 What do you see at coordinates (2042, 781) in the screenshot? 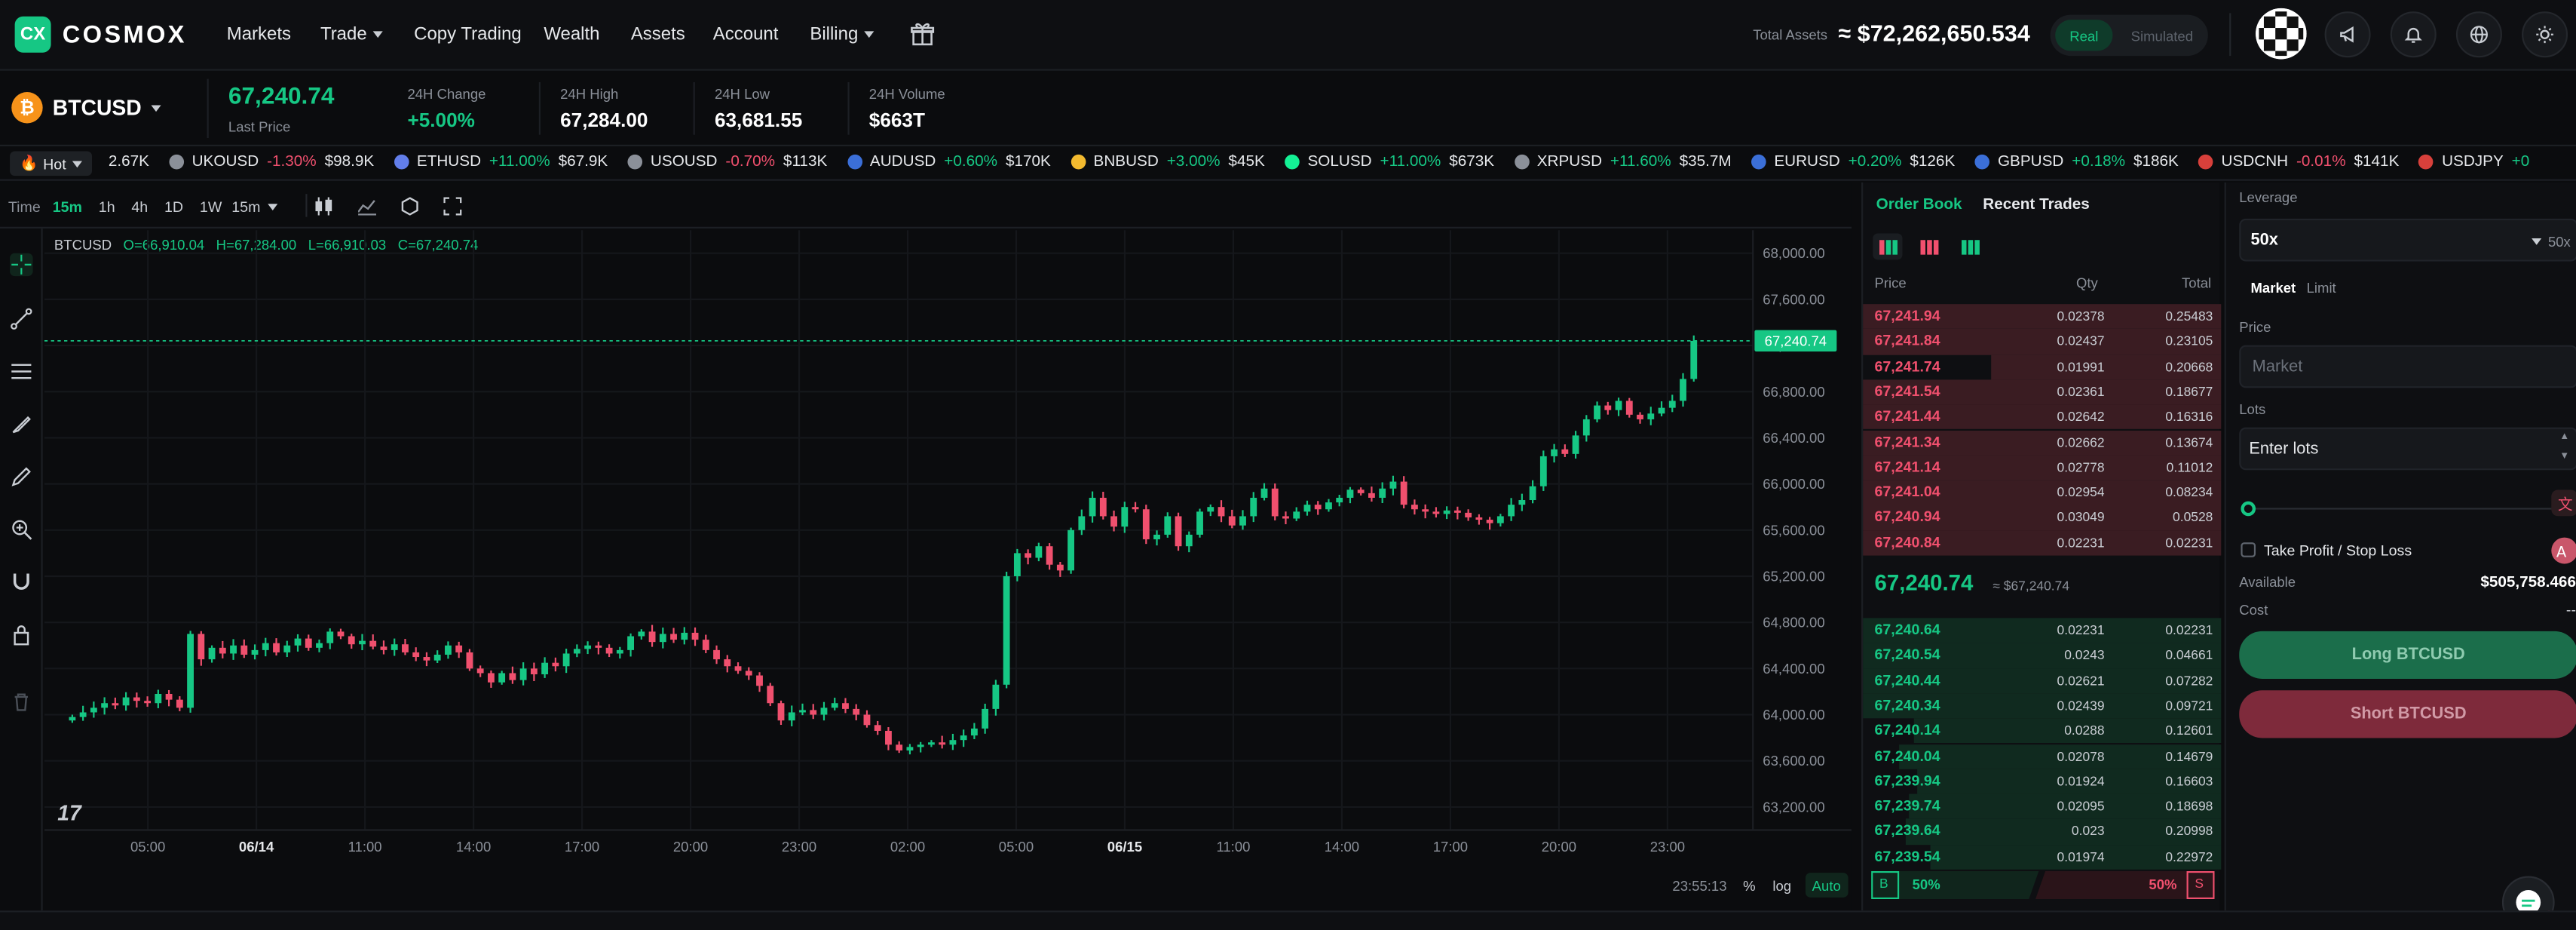
I see `bid-row: 67,239.94 0.01924 0.16603` at bounding box center [2042, 781].